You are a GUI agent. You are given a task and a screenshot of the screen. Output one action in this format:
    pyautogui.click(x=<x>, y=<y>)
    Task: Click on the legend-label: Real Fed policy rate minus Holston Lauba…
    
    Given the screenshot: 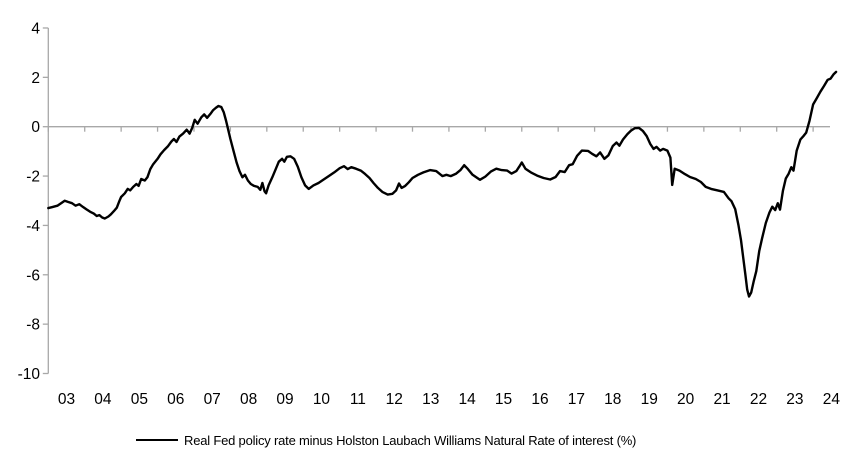 What is the action you would take?
    pyautogui.click(x=410, y=440)
    